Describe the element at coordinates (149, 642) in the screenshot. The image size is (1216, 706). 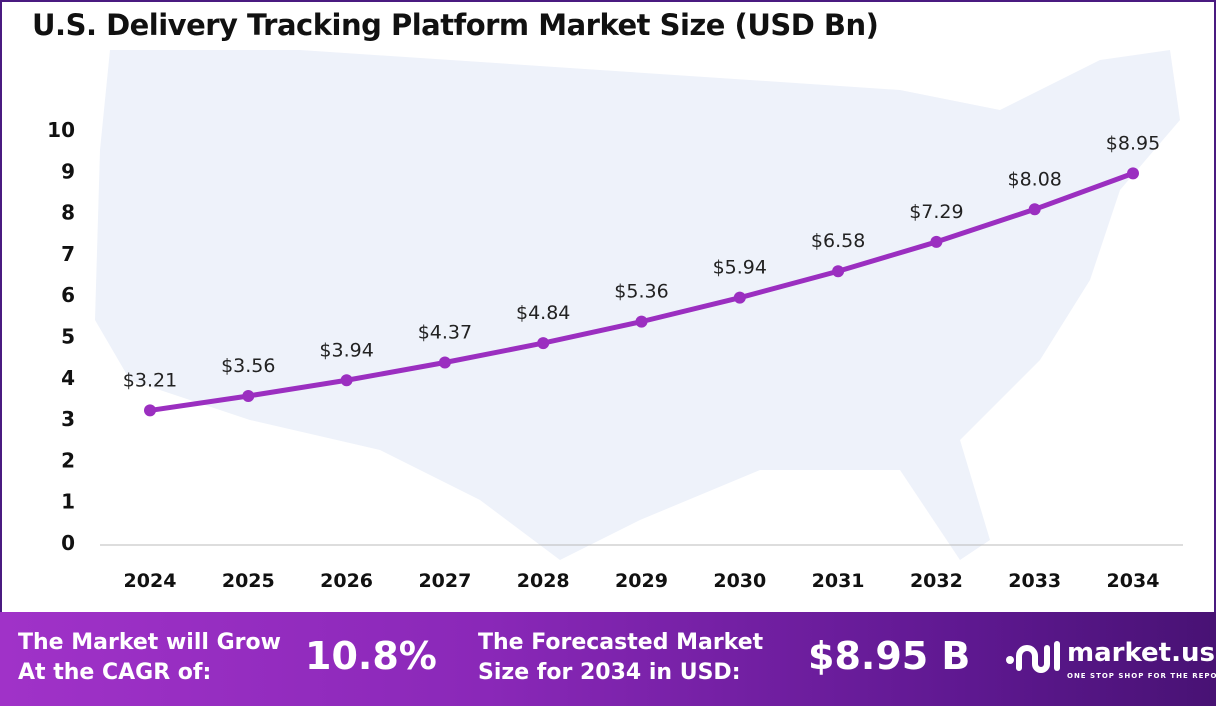
I see `cagr-label-1: The Market will Grow` at that location.